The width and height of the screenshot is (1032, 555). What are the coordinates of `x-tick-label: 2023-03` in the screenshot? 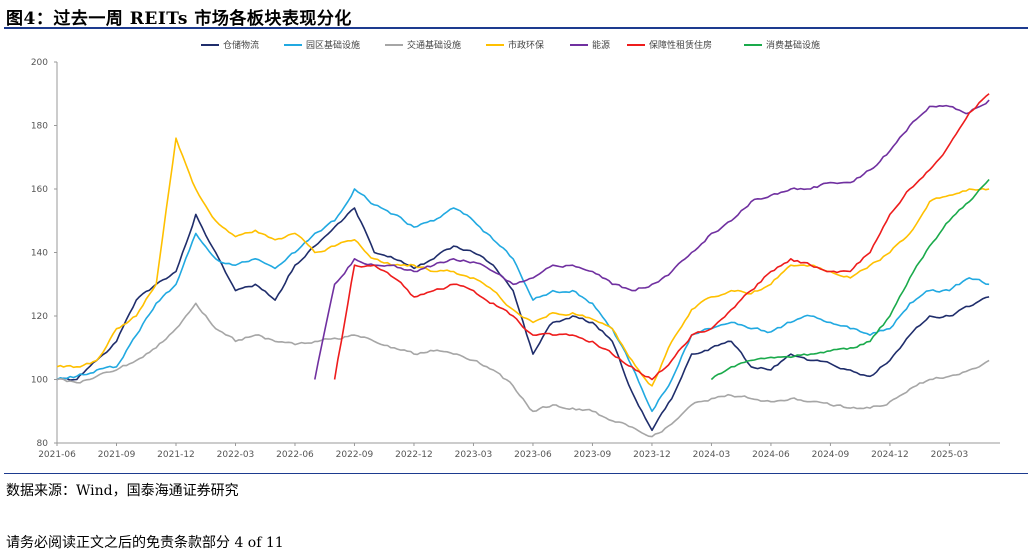 It's located at (474, 455).